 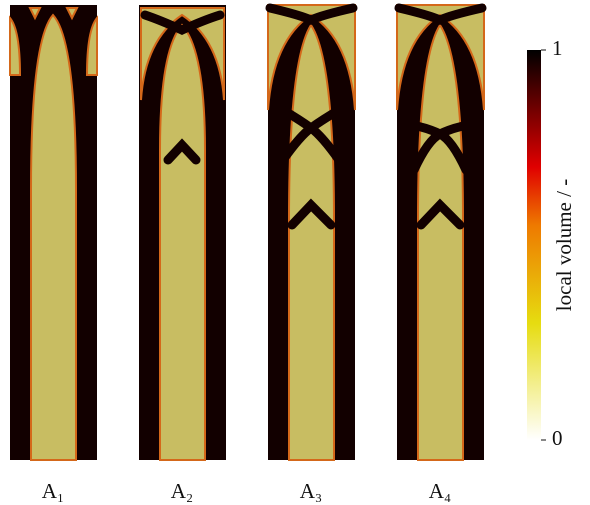 I want to click on colorbar-tick-label: 1, so click(x=557, y=48).